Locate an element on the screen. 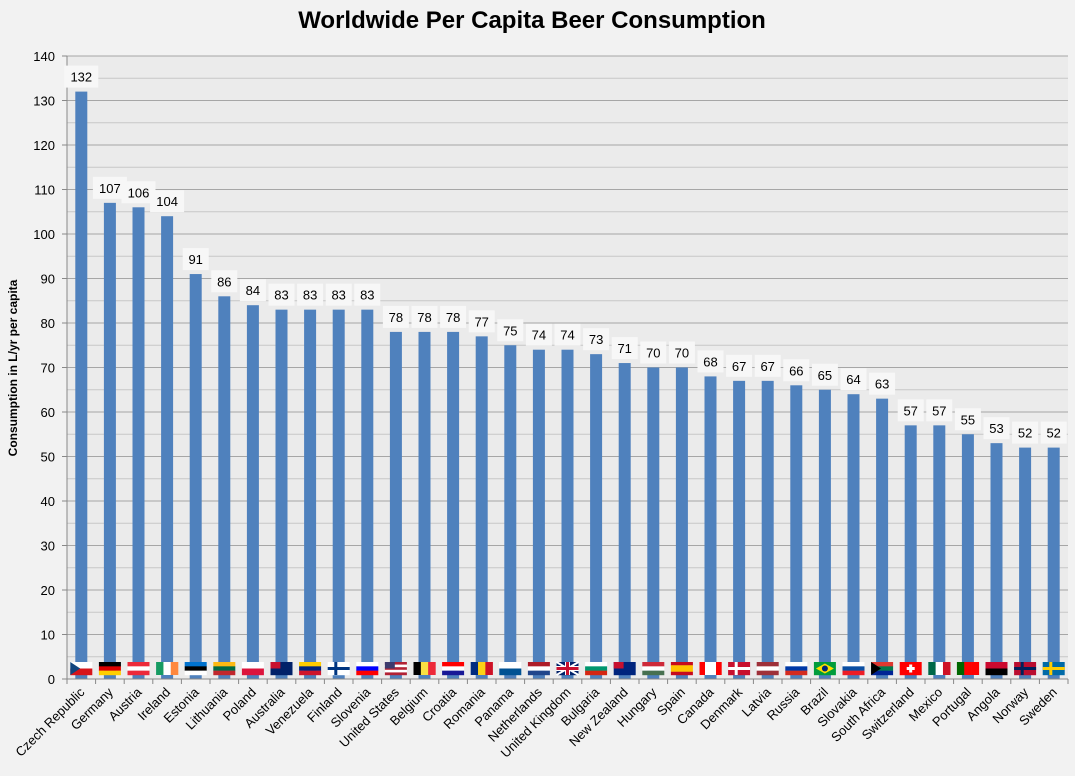 This screenshot has height=776, width=1075. data-label: 104 is located at coordinates (167, 201).